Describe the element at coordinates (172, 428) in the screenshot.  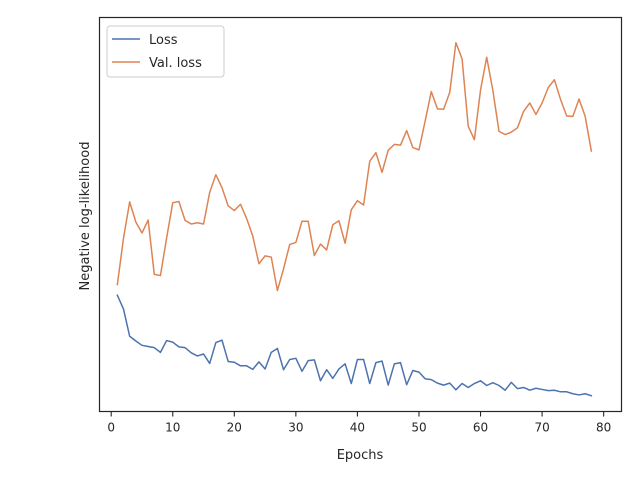
I see `x-tick-label: 10` at that location.